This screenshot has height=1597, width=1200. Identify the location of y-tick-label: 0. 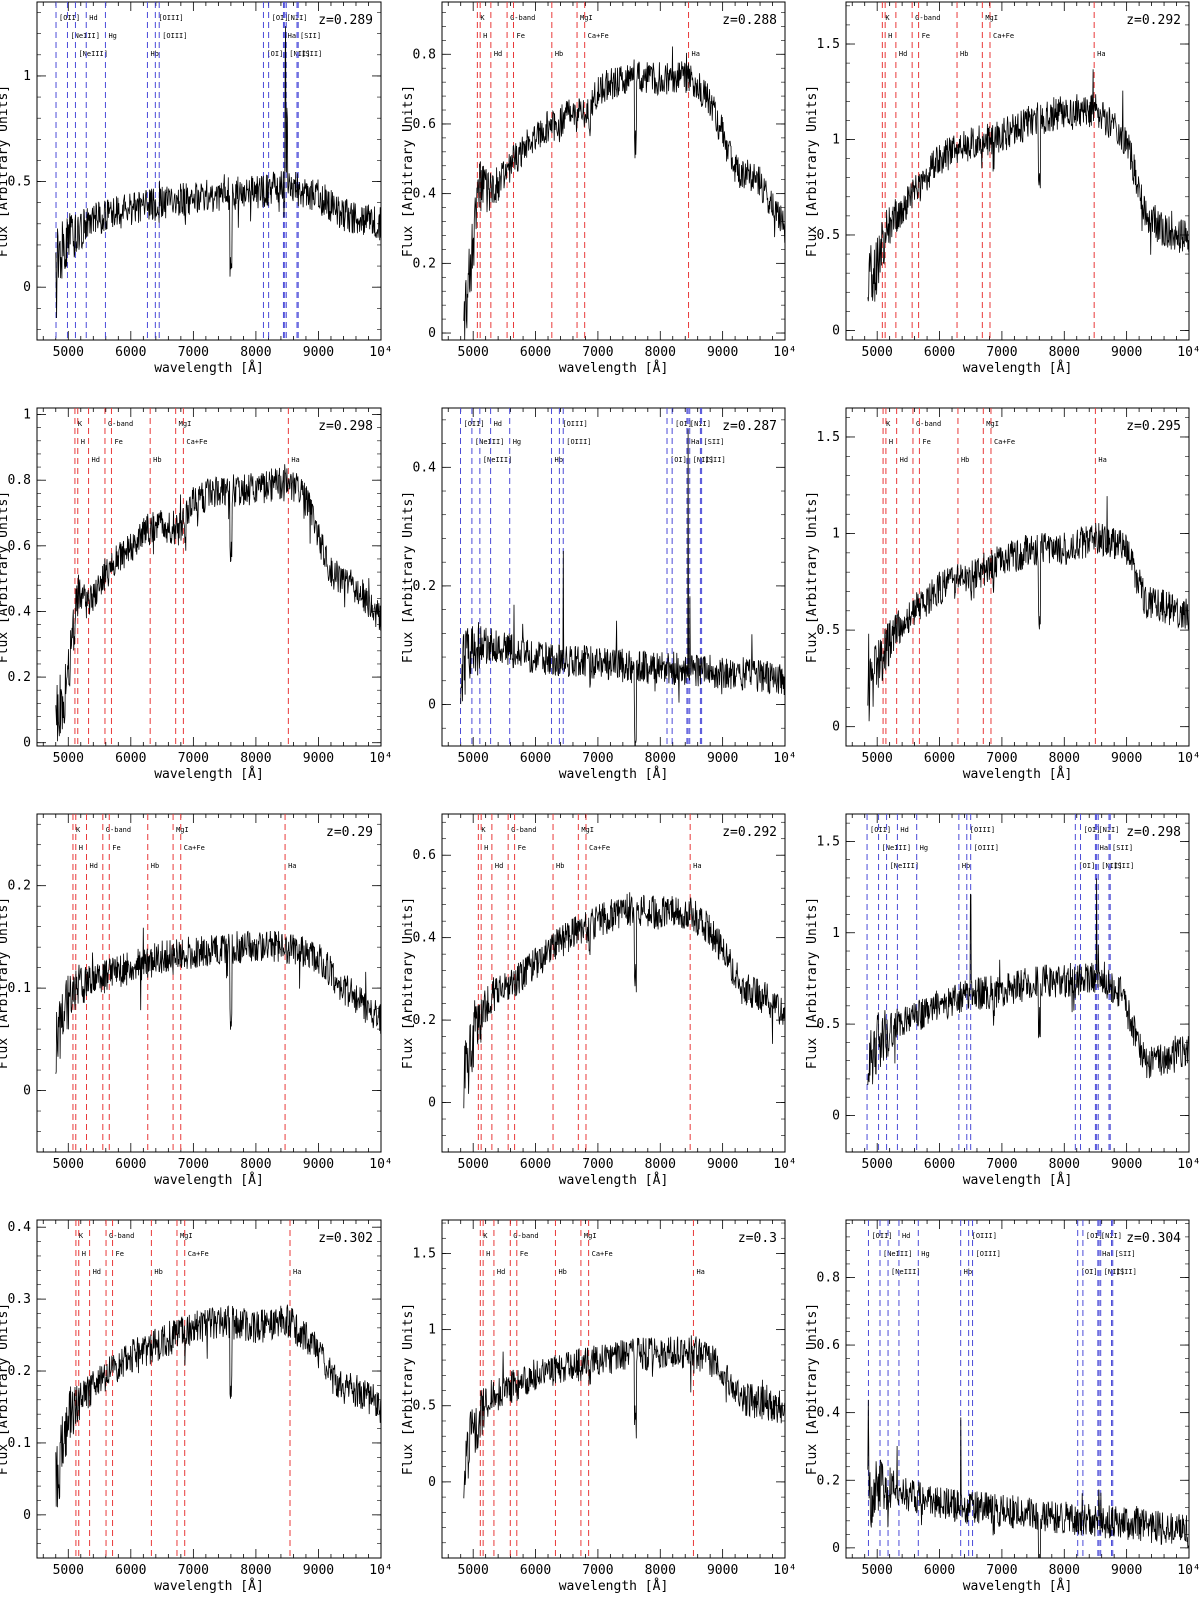
(836, 330).